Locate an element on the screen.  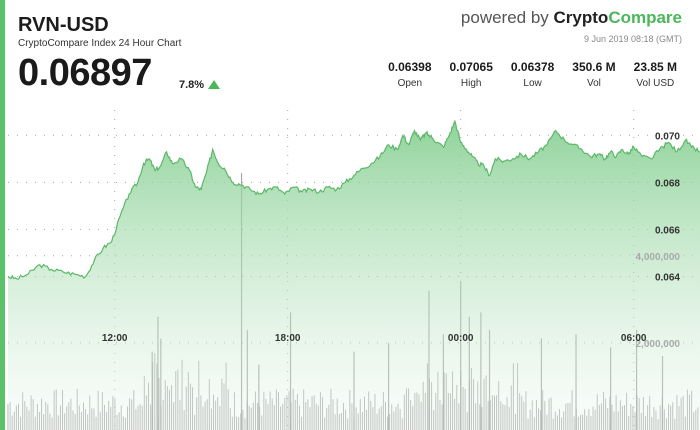
stat-open: 0.06398 Open is located at coordinates (409, 74).